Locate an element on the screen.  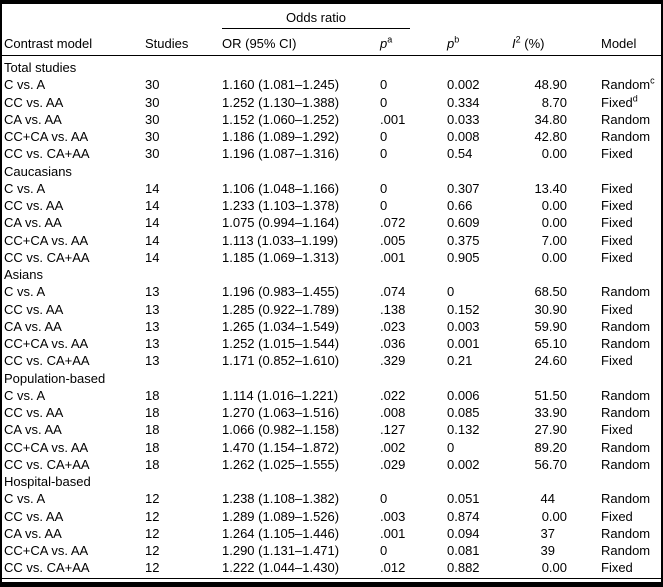
group-label: Caucasians is located at coordinates (38, 171).